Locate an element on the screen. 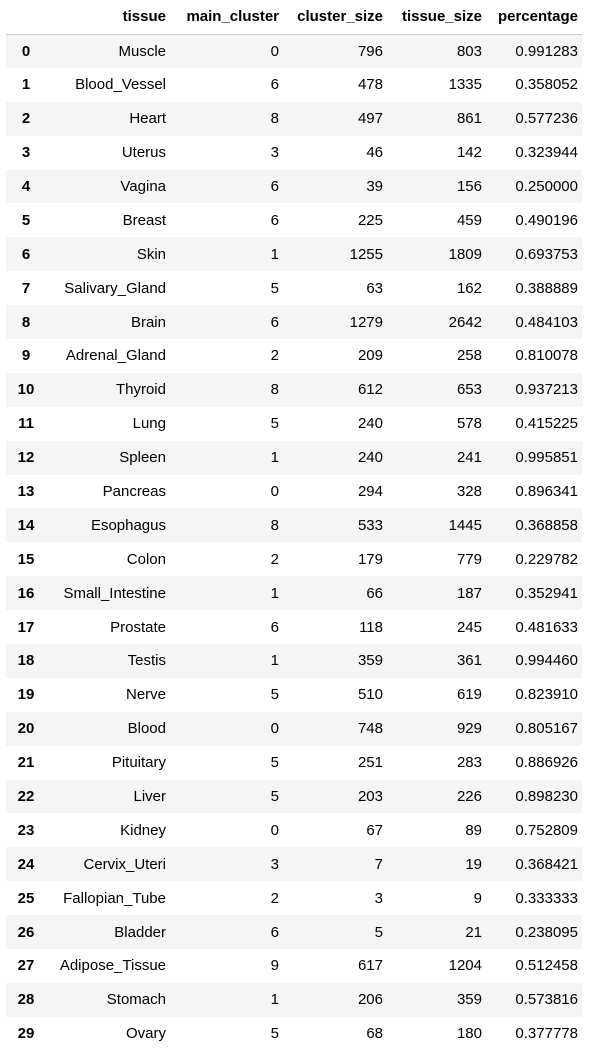 This screenshot has height=1058, width=612. table-row: 23 Kidney 0 67 89 0.752809 is located at coordinates (294, 830).